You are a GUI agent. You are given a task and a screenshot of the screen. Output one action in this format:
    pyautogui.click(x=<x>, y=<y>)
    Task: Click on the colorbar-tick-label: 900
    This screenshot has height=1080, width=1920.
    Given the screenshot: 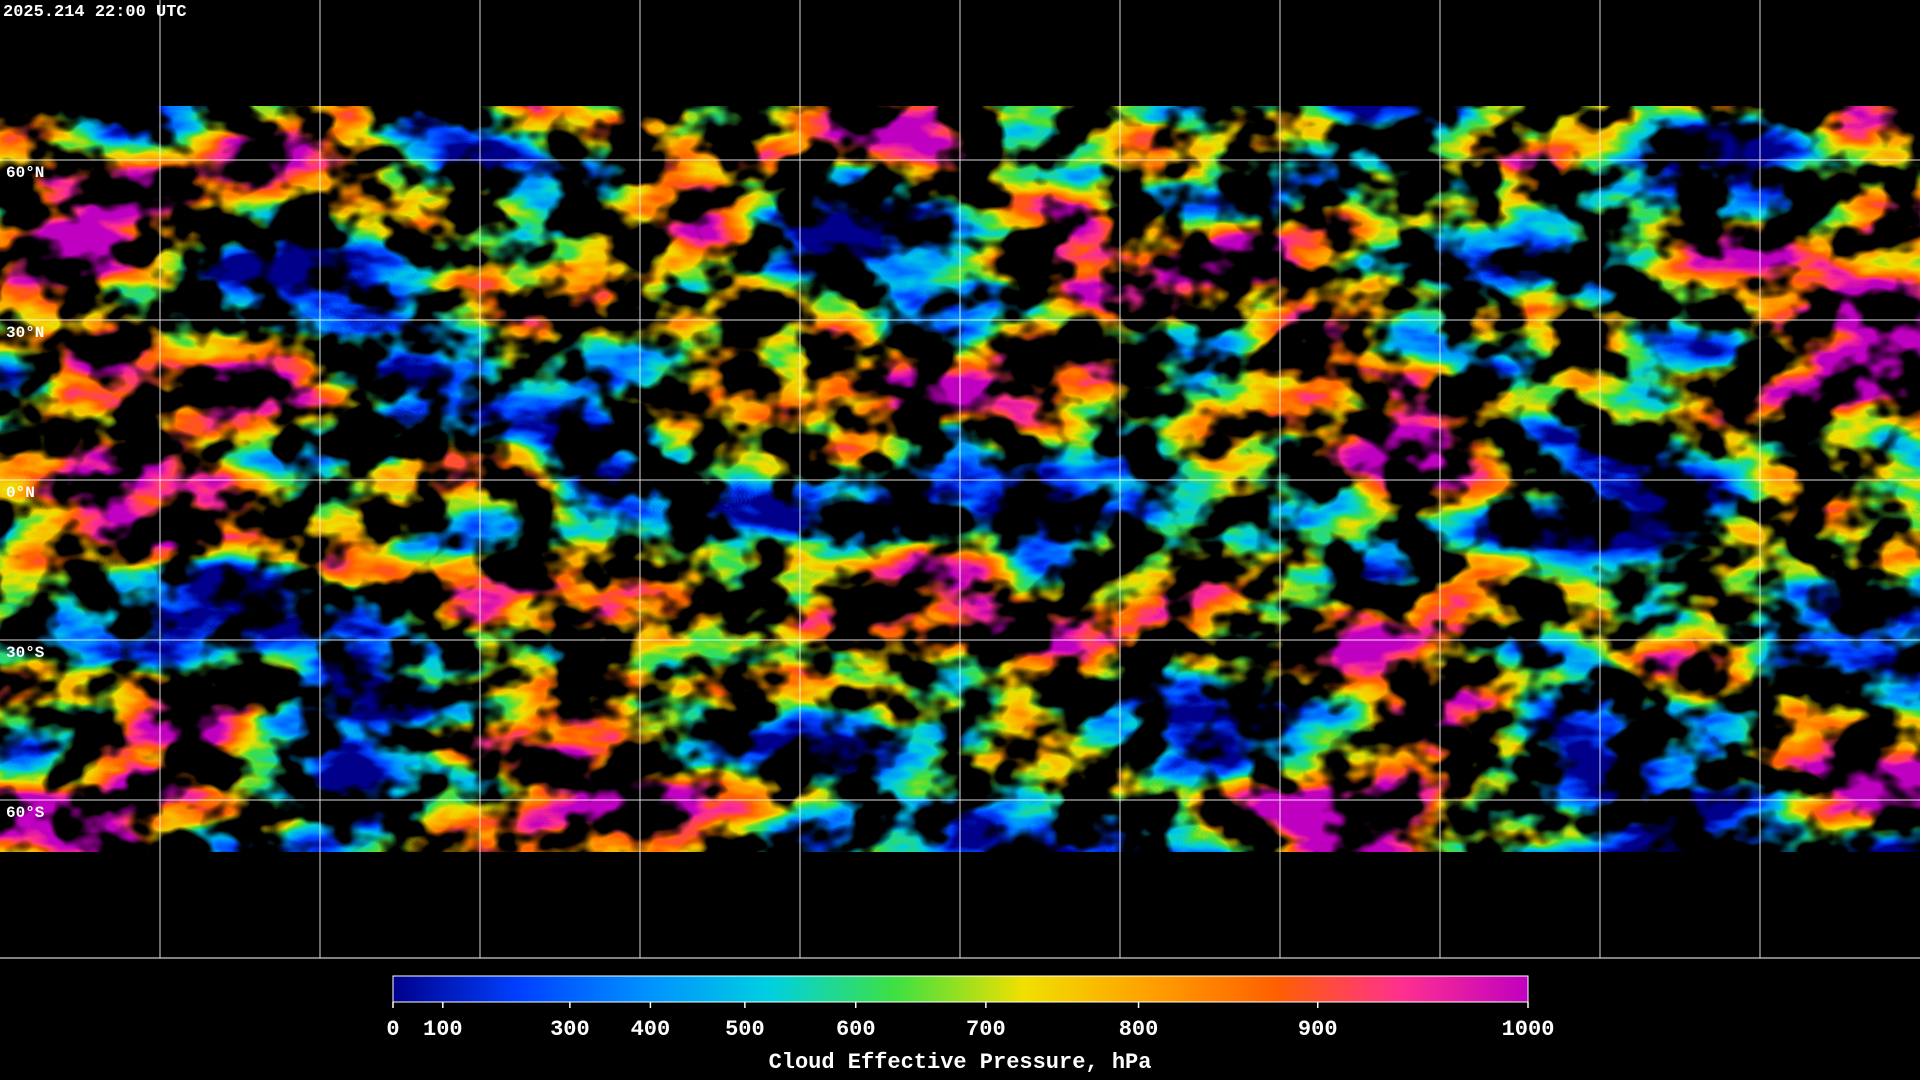 What is the action you would take?
    pyautogui.click(x=1318, y=1029)
    